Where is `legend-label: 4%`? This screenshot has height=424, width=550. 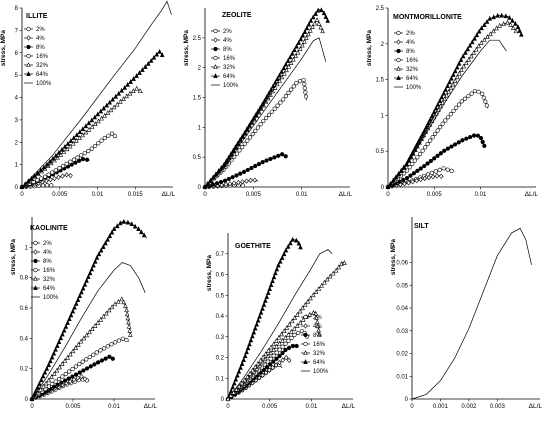 legend-label: 4% is located at coordinates (227, 41).